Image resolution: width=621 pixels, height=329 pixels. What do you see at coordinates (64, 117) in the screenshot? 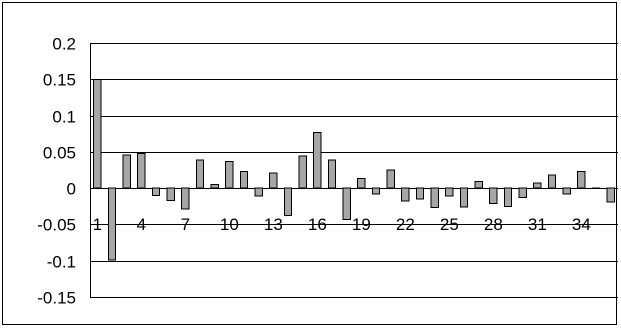
I see `y-tick-label: 0.1` at bounding box center [64, 117].